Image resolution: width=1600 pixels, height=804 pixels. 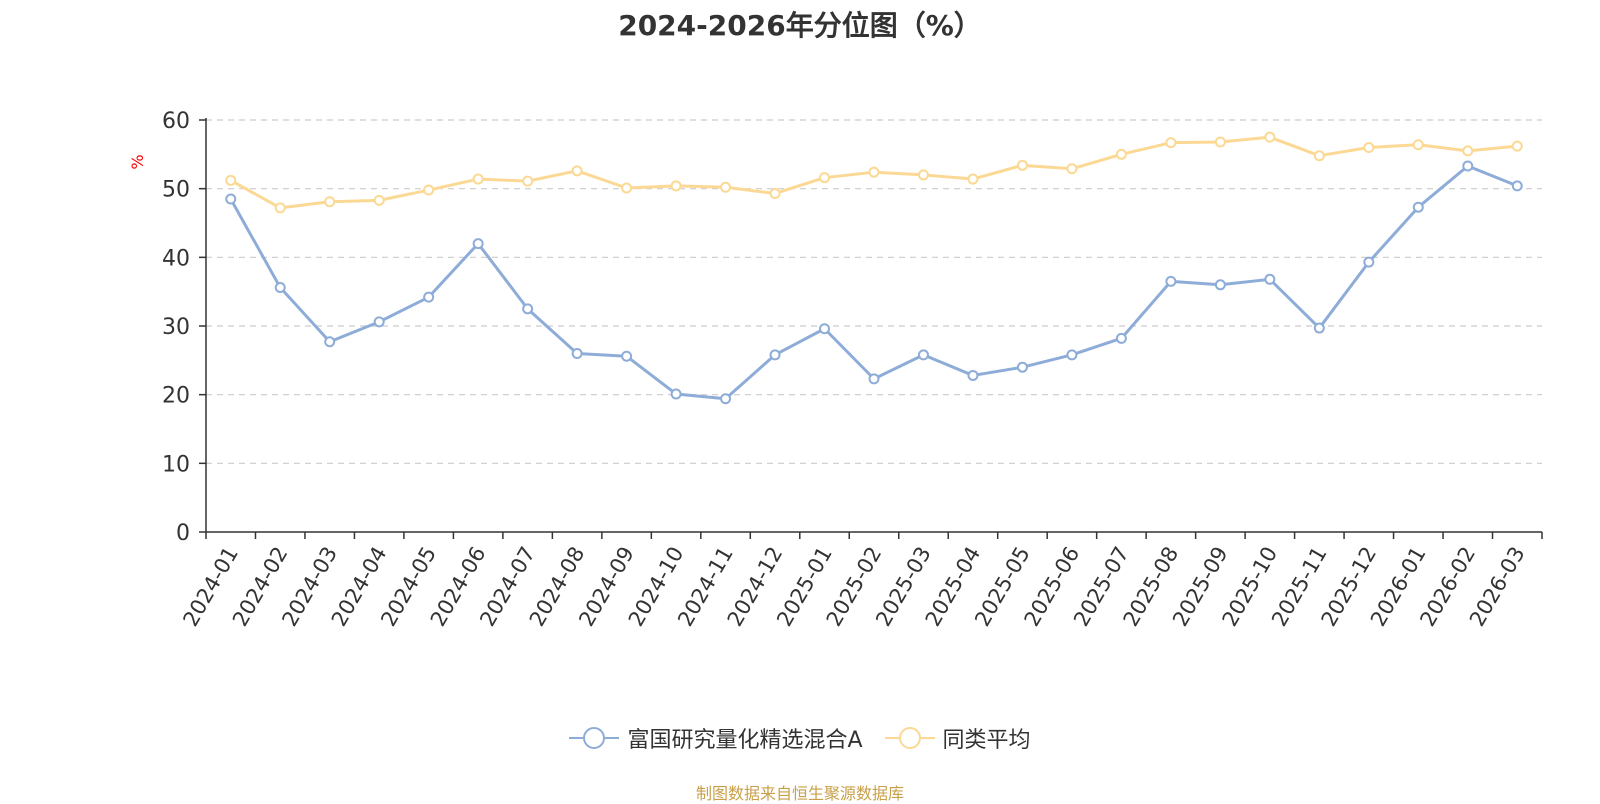 What do you see at coordinates (800, 25) in the screenshot?
I see `chart-title: 2024-2026年分位图（%）` at bounding box center [800, 25].